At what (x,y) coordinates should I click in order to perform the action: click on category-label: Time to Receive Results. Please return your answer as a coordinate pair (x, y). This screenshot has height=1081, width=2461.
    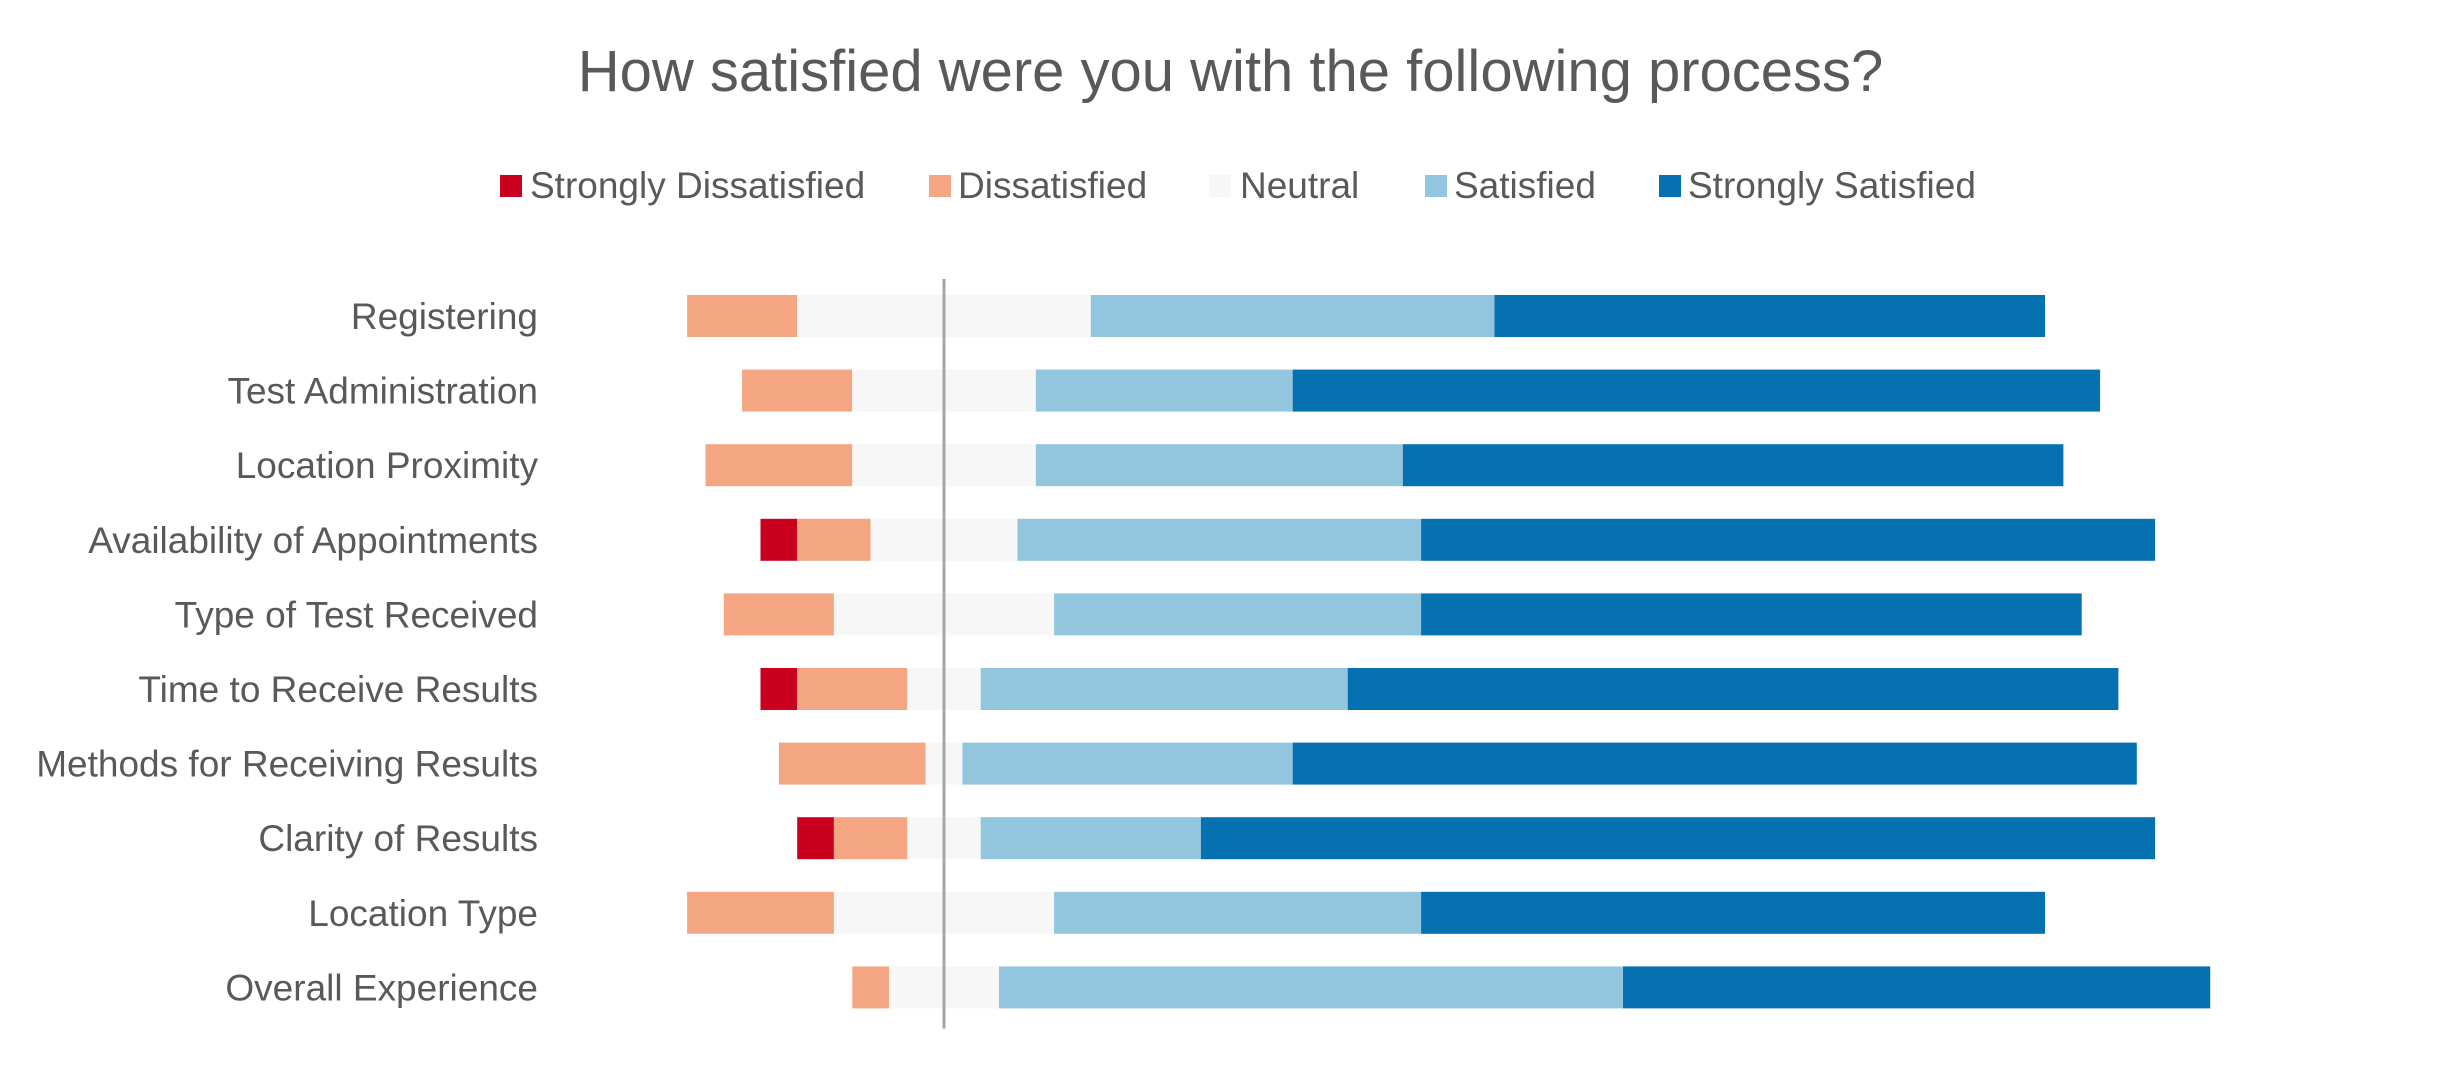
    Looking at the image, I should click on (338, 689).